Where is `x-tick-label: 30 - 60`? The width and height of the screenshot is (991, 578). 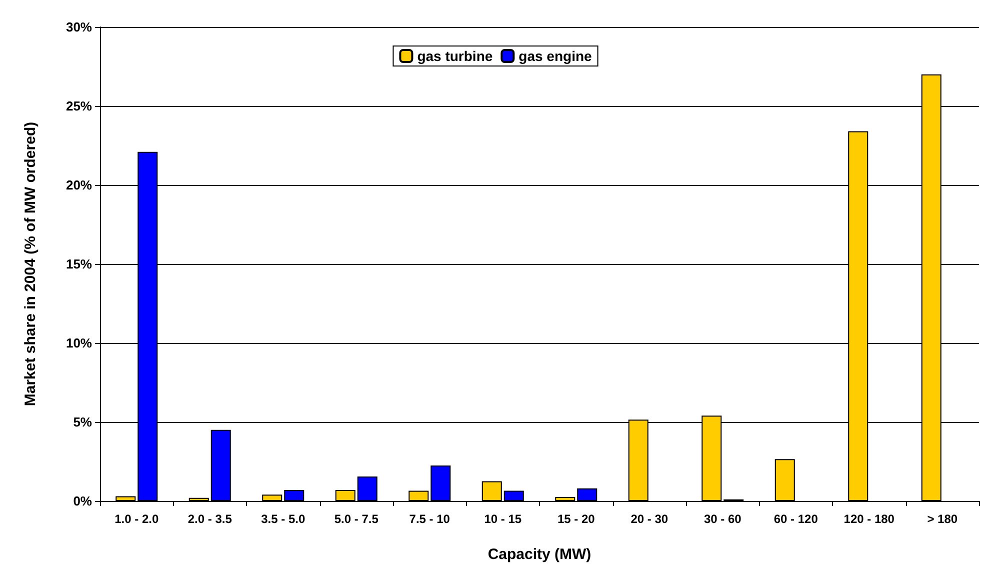 x-tick-label: 30 - 60 is located at coordinates (723, 519).